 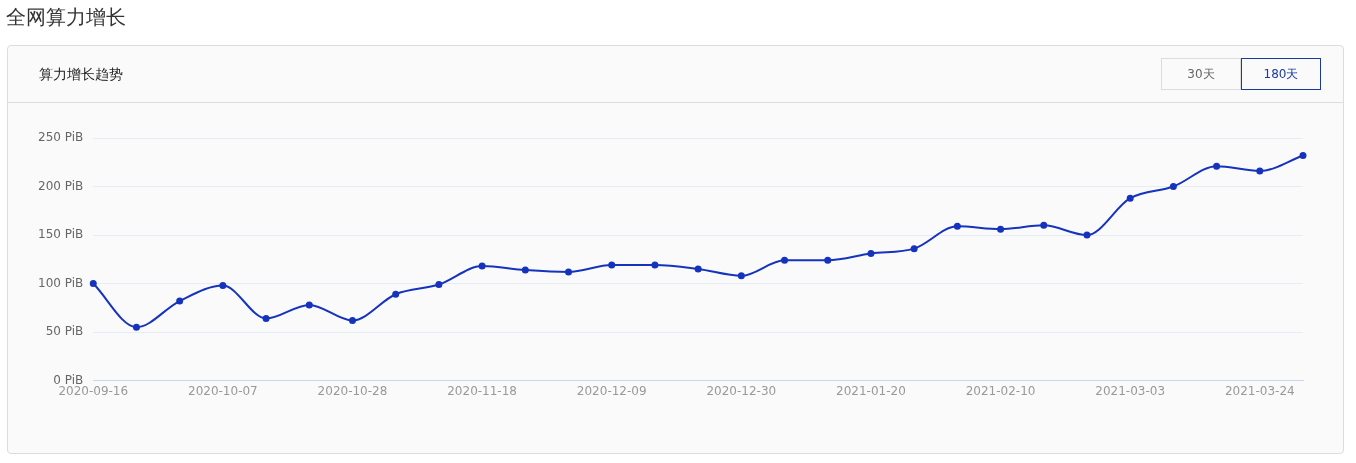 I want to click on y-tick-label: 100 PiB, so click(x=60, y=282).